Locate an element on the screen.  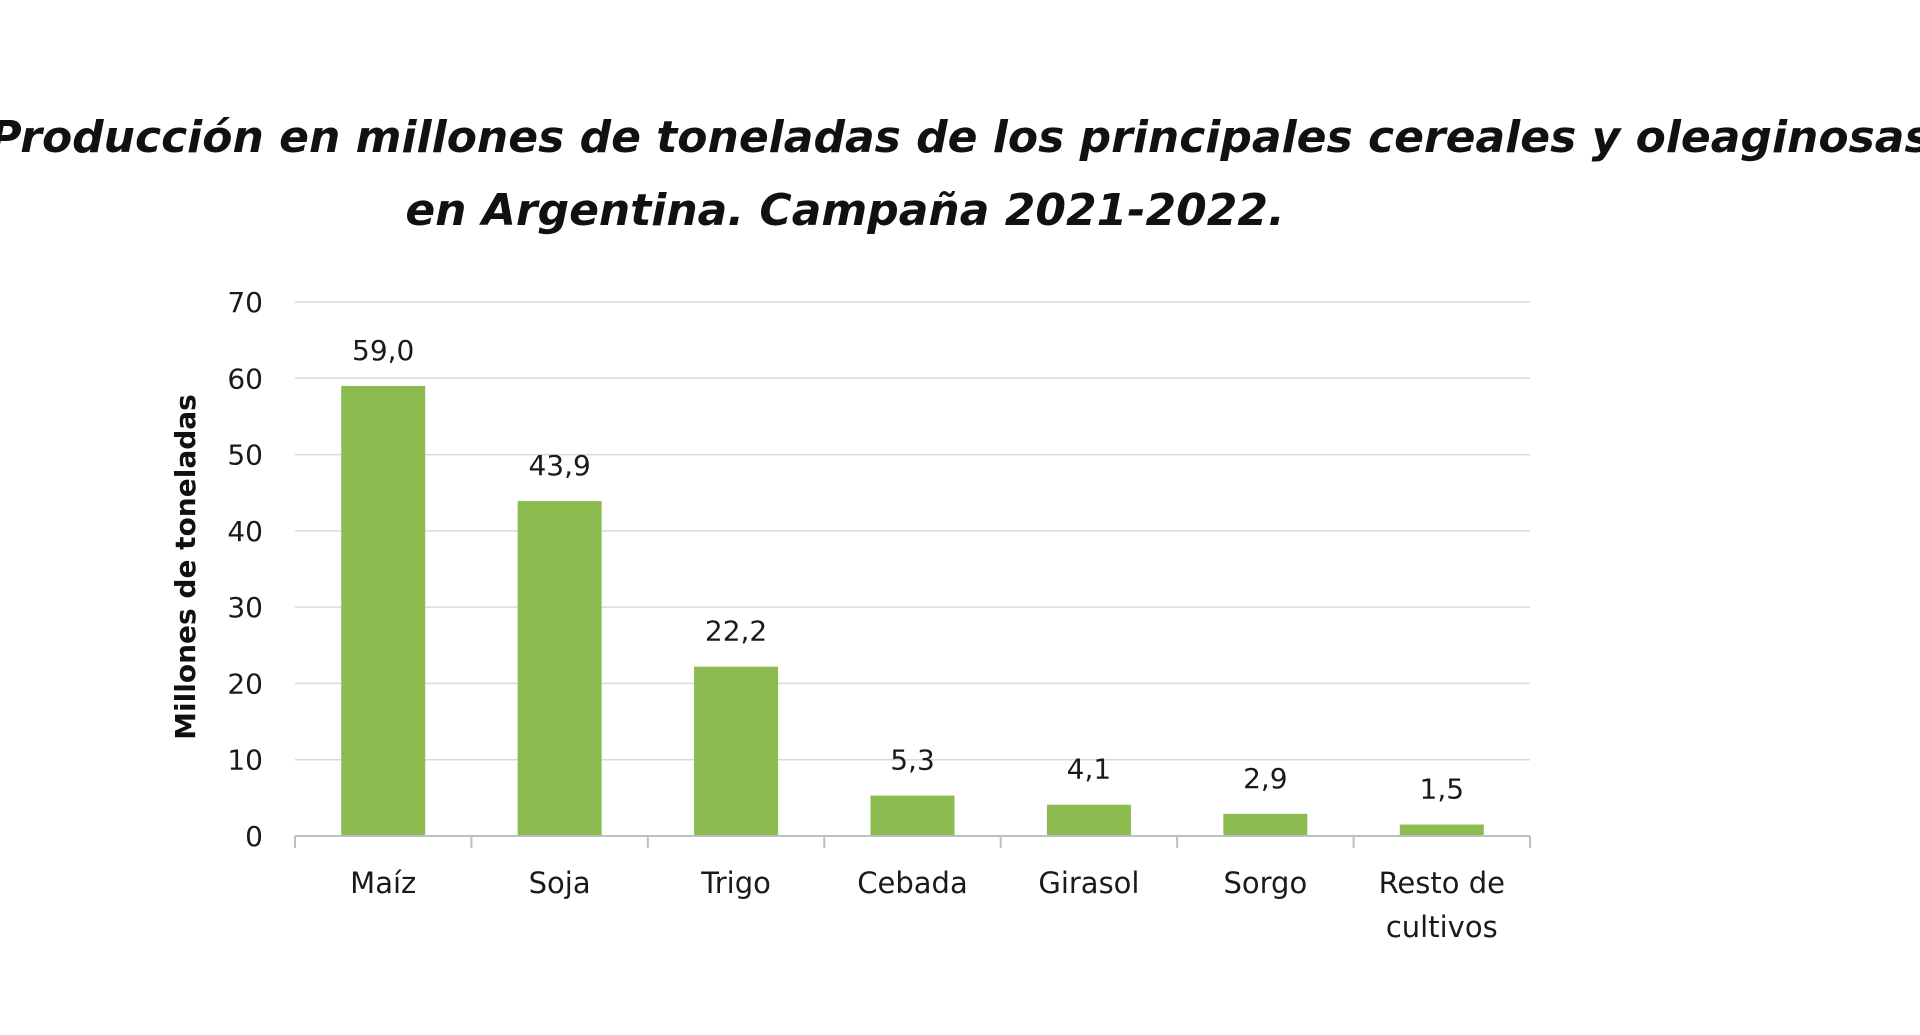
y-tick-label: 50 is located at coordinates (245, 455).